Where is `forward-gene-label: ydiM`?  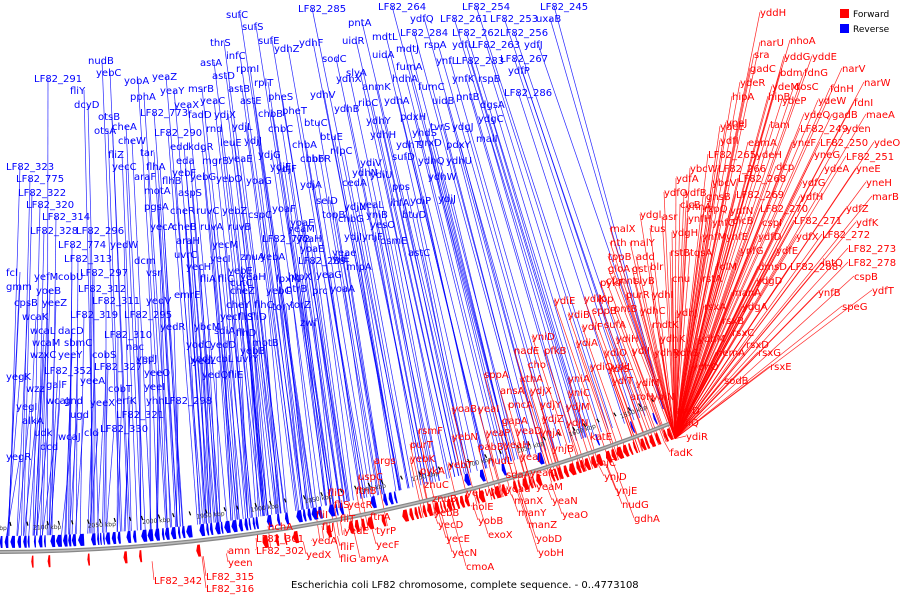 forward-gene-label: ydiM is located at coordinates (648, 383).